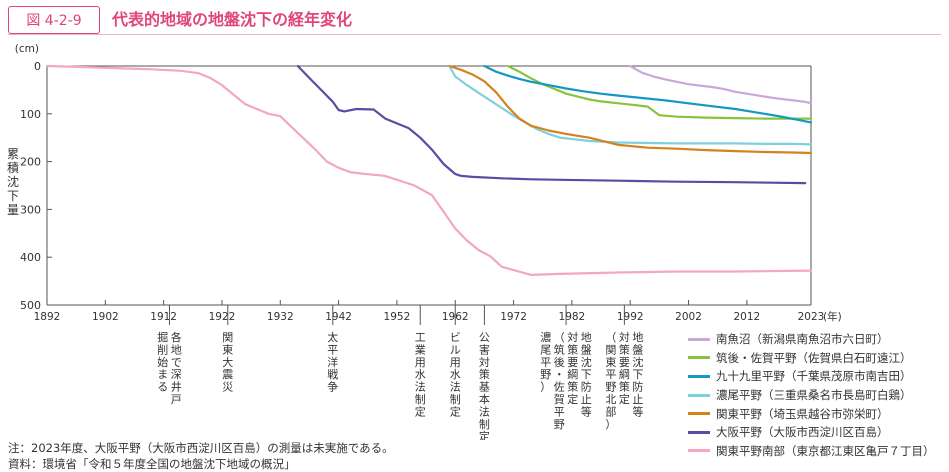  I want to click on event-annotation-2: 関東大震災, so click(227, 362).